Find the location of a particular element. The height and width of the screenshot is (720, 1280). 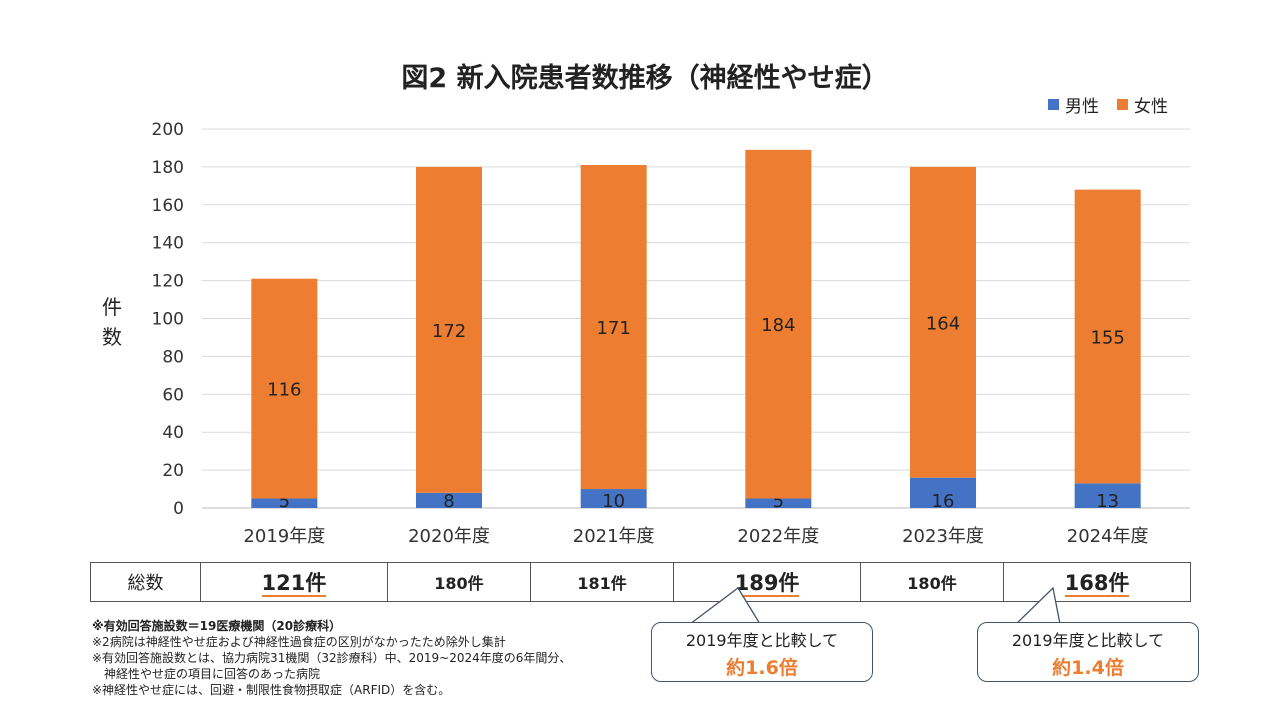

data-label: 155 is located at coordinates (1107, 338).